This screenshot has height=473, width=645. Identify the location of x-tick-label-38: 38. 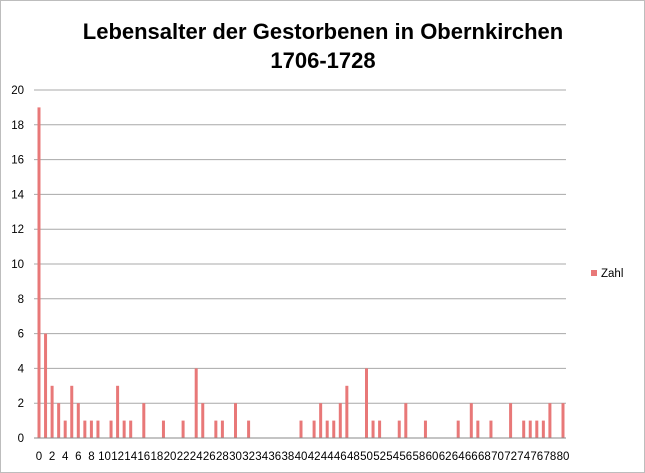
(288, 457).